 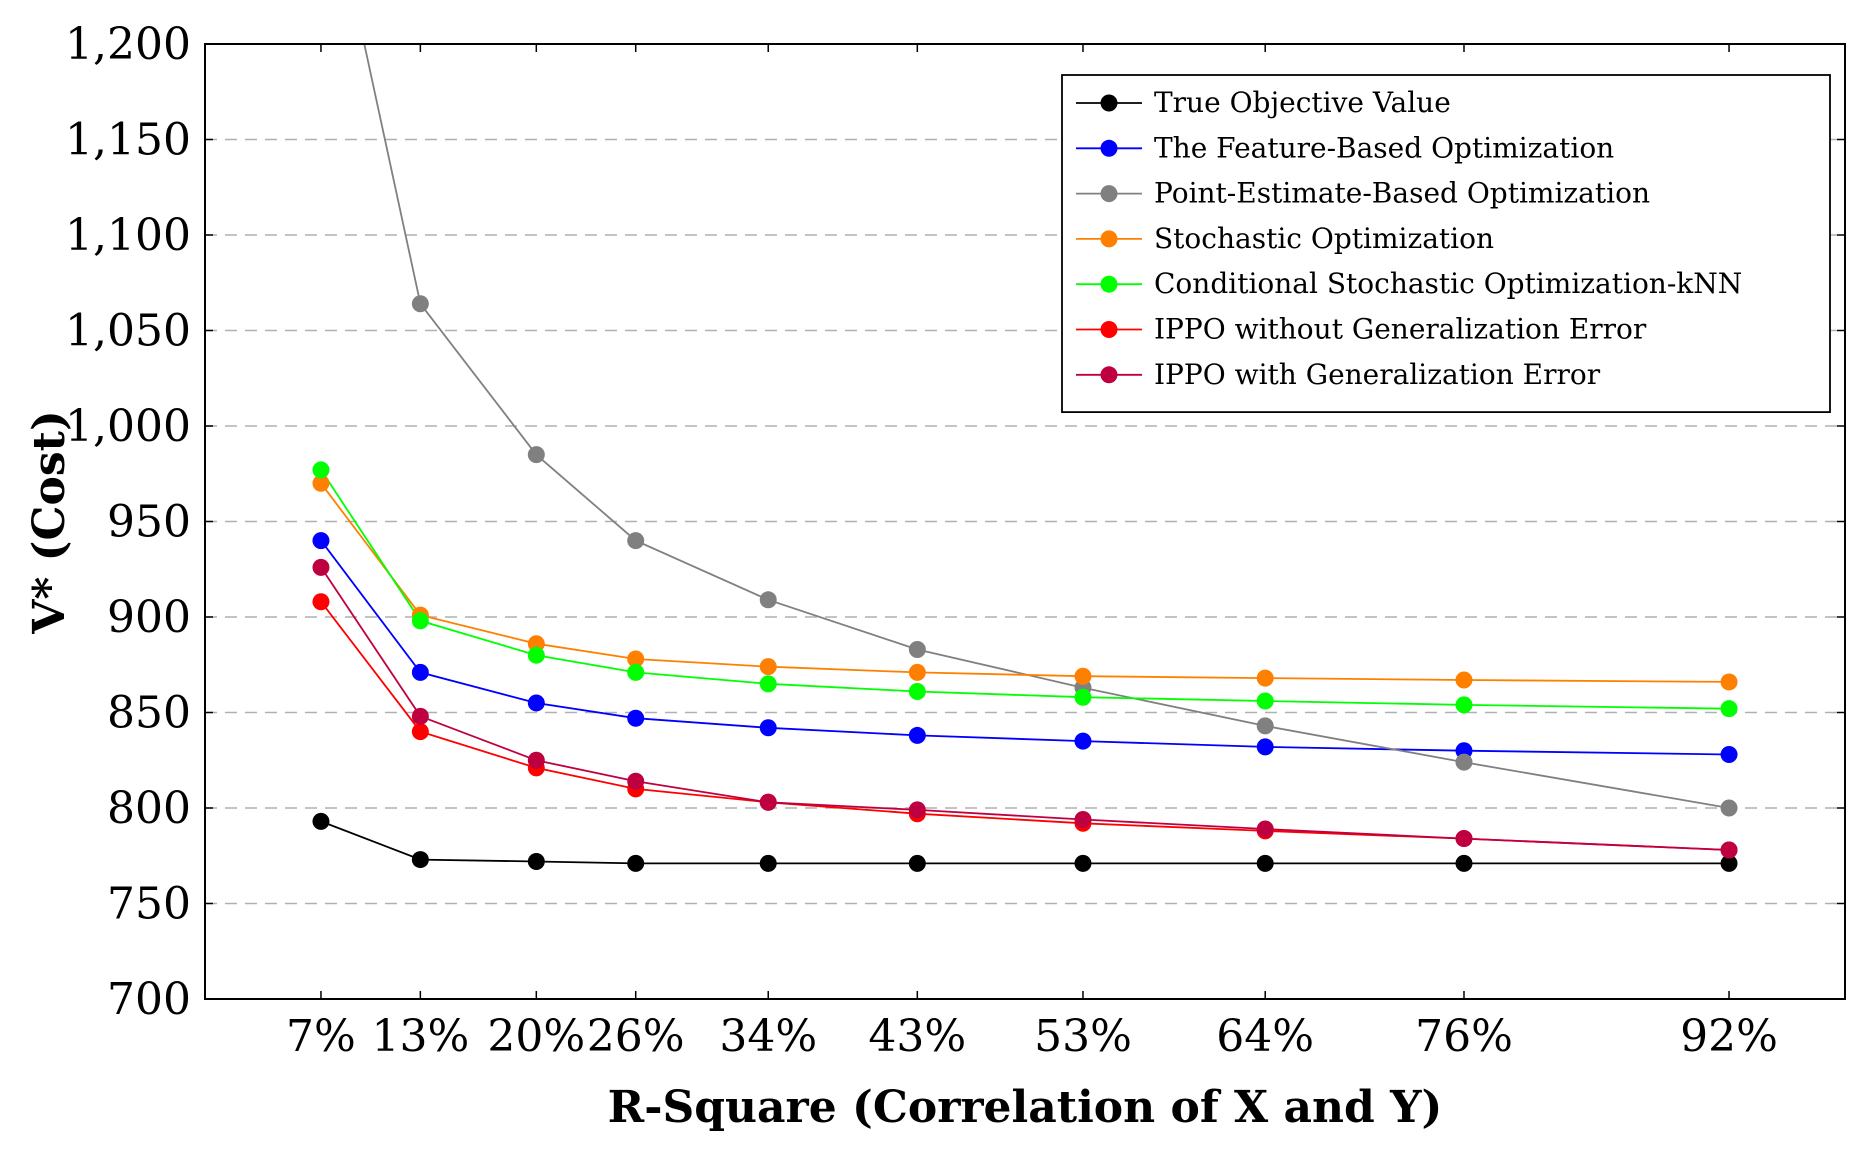 What do you see at coordinates (1265, 1036) in the screenshot?
I see `x-tick-label-64: 64%` at bounding box center [1265, 1036].